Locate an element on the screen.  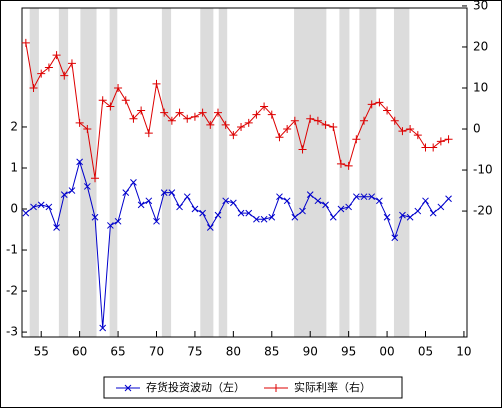
y2-tick-label: 0 is located at coordinates (477, 129).